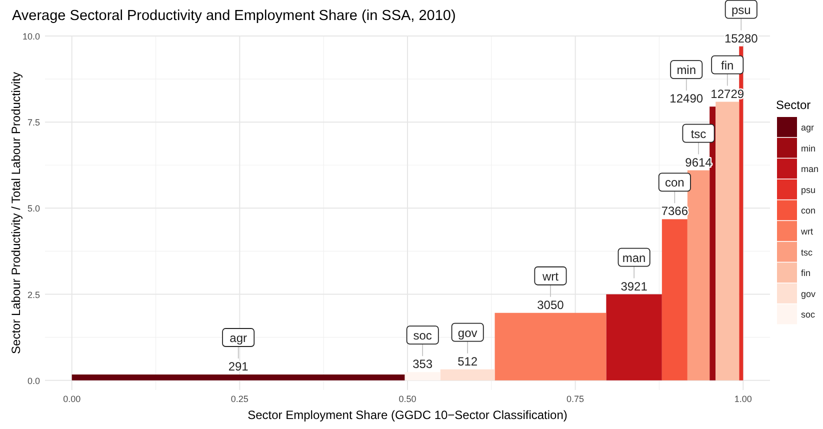 This screenshot has height=429, width=823. I want to click on legend-label: min, so click(808, 148).